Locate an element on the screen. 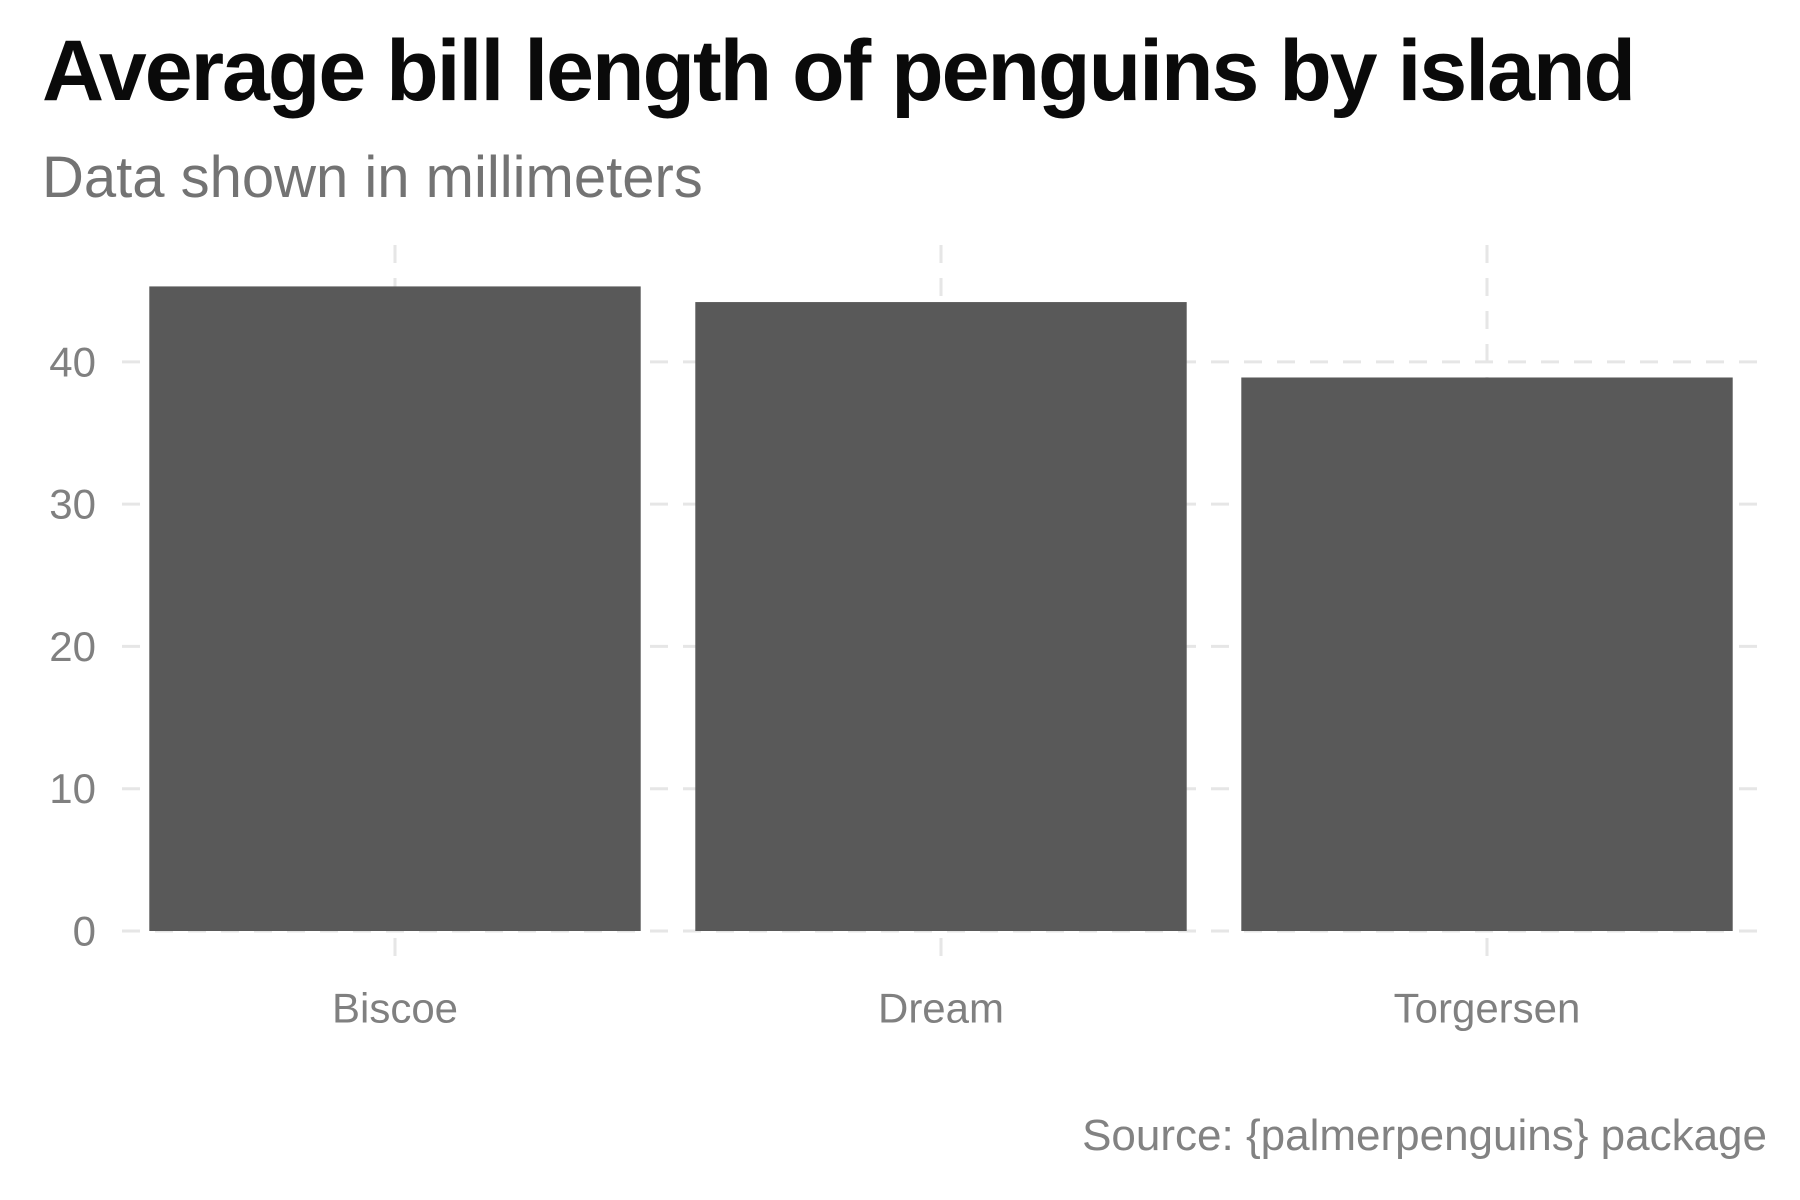 This screenshot has width=1800, height=1200. y-tick-label: 0 is located at coordinates (84, 931).